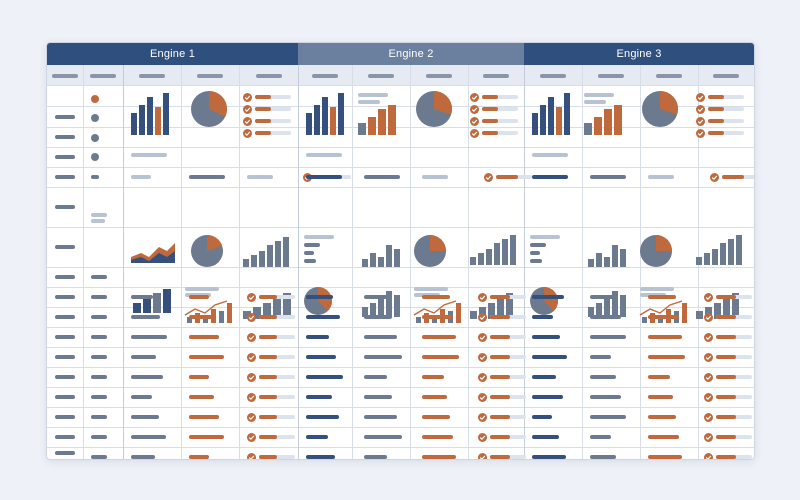  I want to click on engine-3-label: Engine 3, so click(639, 54).